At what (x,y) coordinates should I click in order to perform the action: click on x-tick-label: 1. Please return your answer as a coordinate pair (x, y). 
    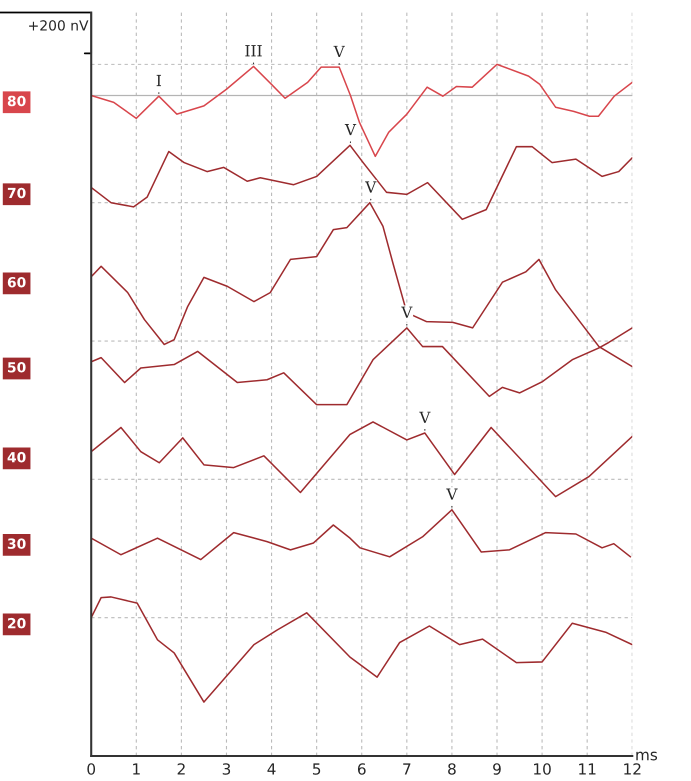
    Looking at the image, I should click on (136, 769).